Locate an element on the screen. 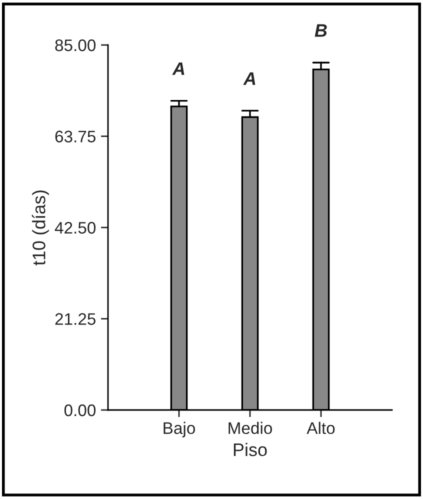  y-tick-label: 85.00 is located at coordinates (75, 45).